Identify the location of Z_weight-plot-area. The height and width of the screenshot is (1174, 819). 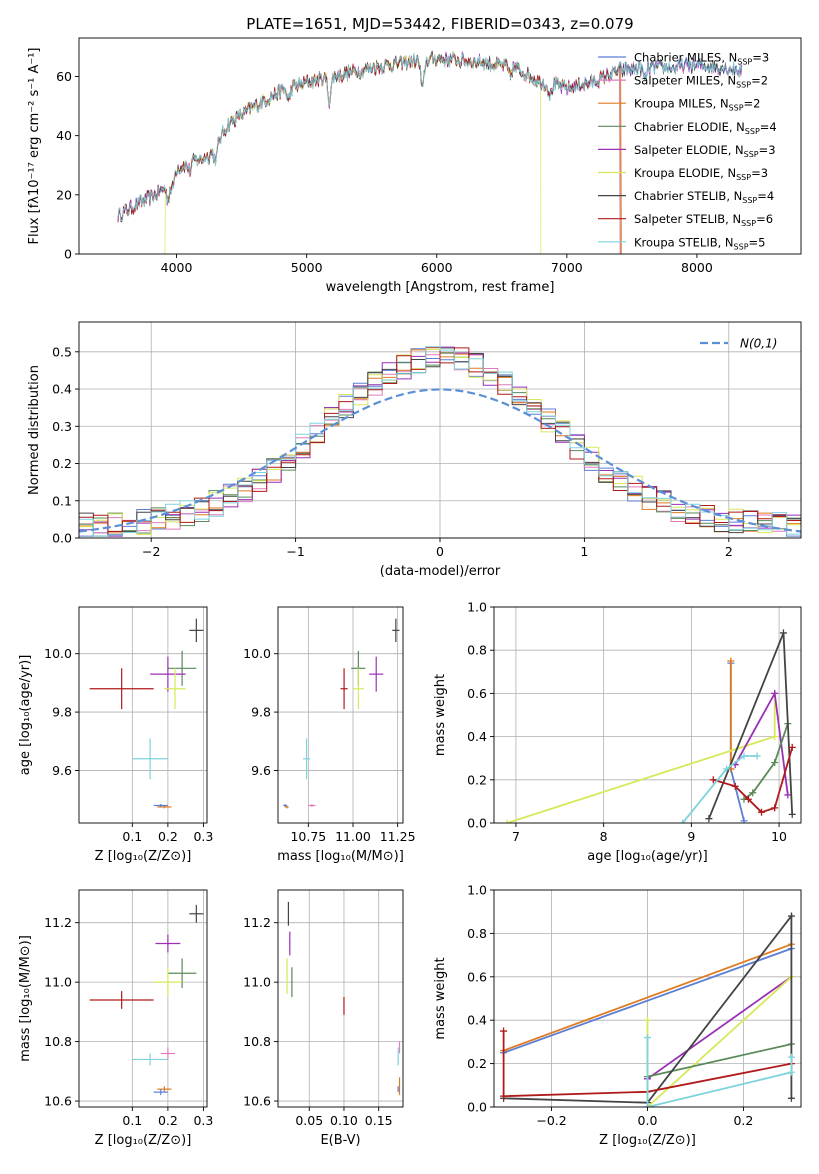
(647, 1009).